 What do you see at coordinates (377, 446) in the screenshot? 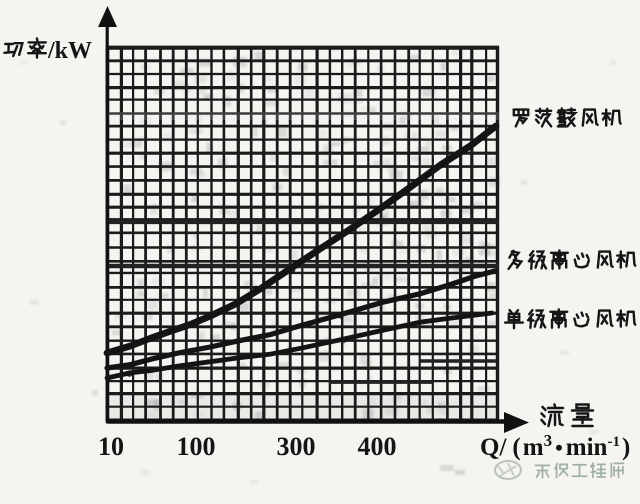
I see `svg-text: 400` at bounding box center [377, 446].